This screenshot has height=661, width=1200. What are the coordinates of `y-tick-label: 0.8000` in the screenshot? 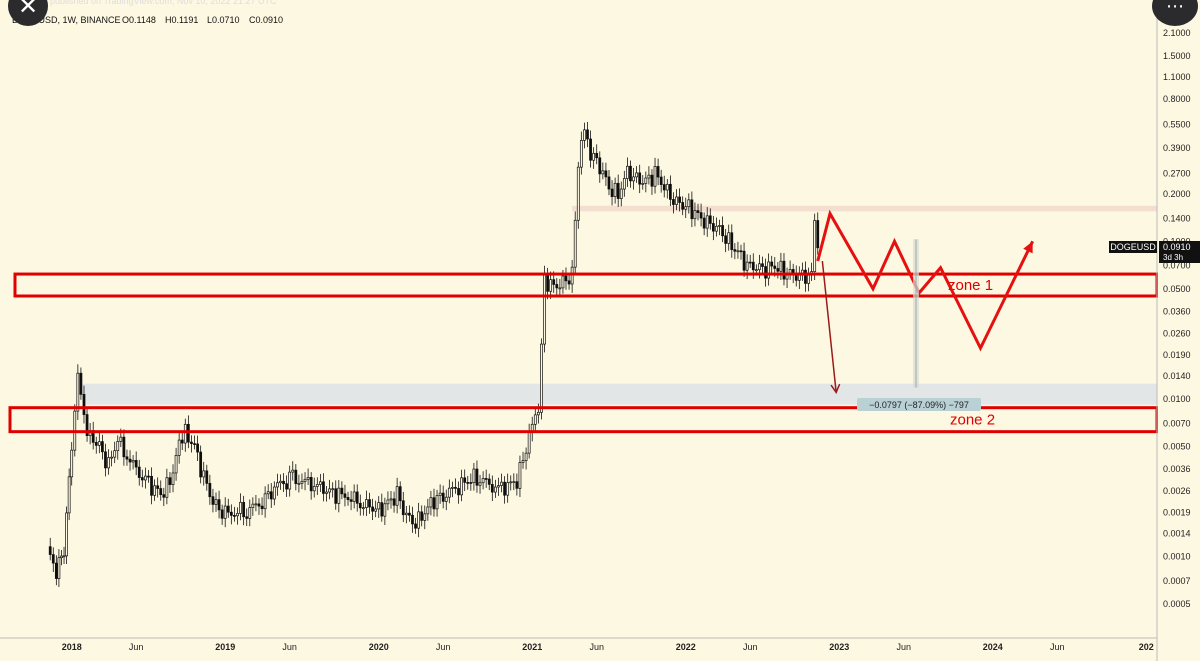 It's located at (1177, 99).